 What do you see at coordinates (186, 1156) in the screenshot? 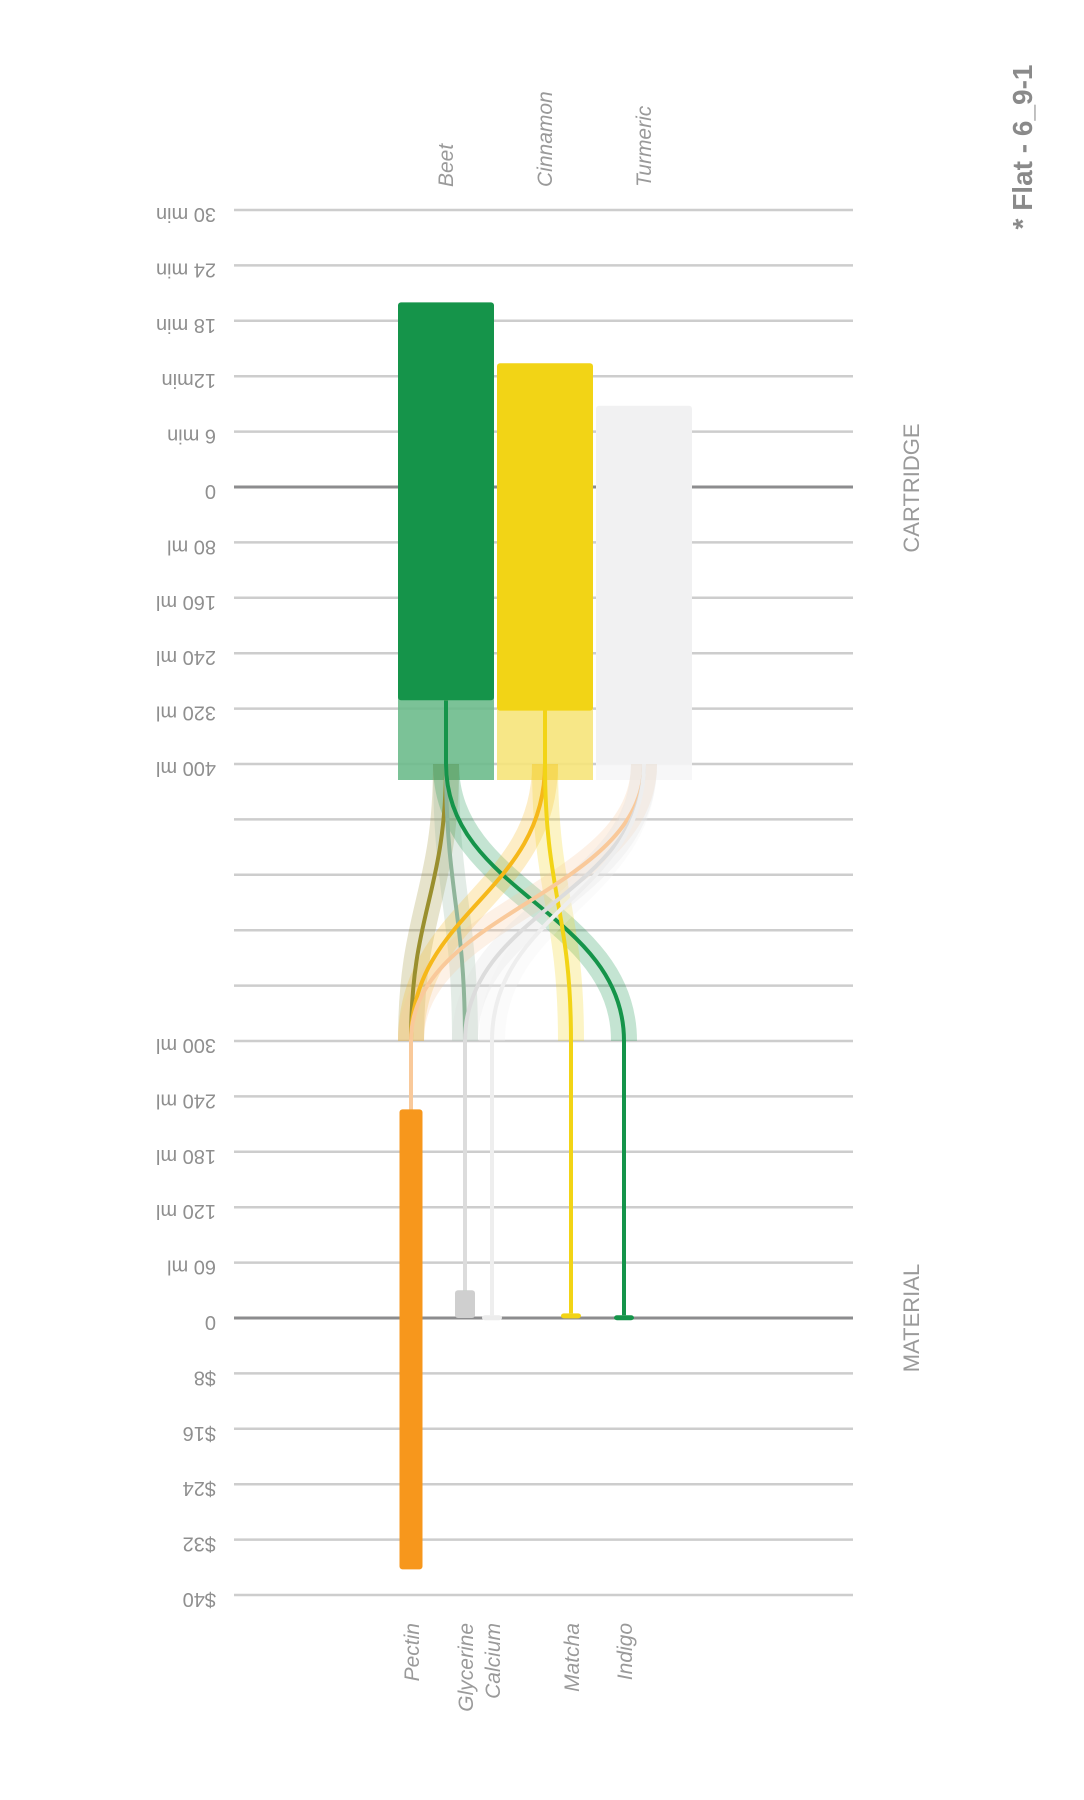
I see `axis-tick-label: 180 ml` at bounding box center [186, 1156].